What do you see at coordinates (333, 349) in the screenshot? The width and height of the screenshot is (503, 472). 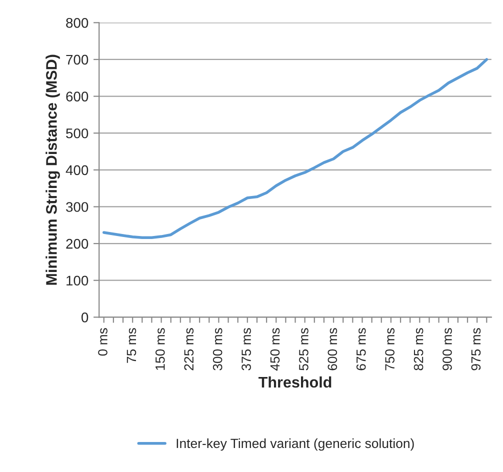 I see `x-tick-label: 600 ms` at bounding box center [333, 349].